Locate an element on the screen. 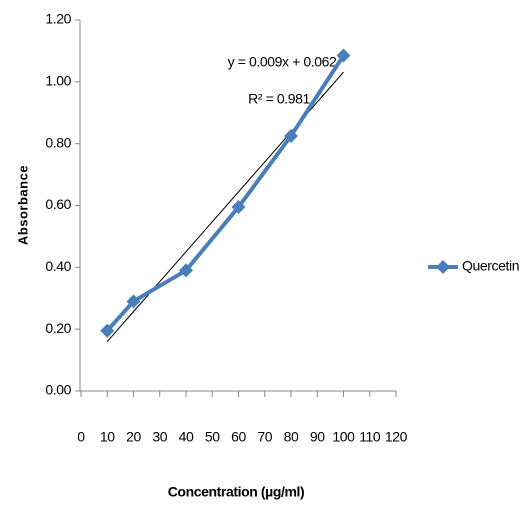  x-tick-label: 100 is located at coordinates (343, 437).